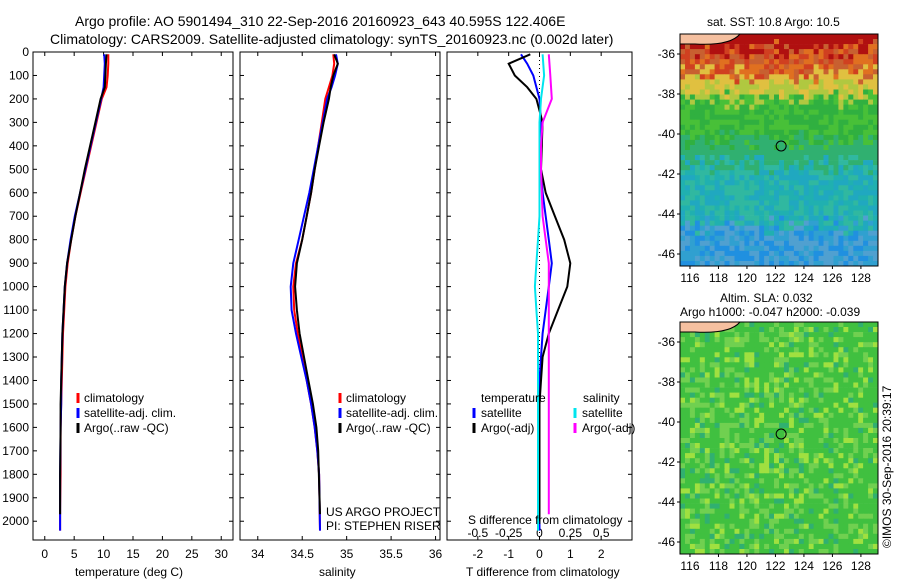 This screenshot has height=580, width=900. I want to click on series-line-climatology, so click(84, 292).